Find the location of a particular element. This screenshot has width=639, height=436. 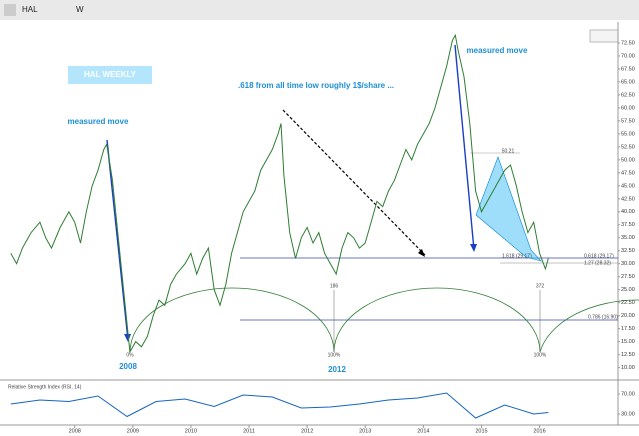

zoom-tools is located at coordinates (604, 36).